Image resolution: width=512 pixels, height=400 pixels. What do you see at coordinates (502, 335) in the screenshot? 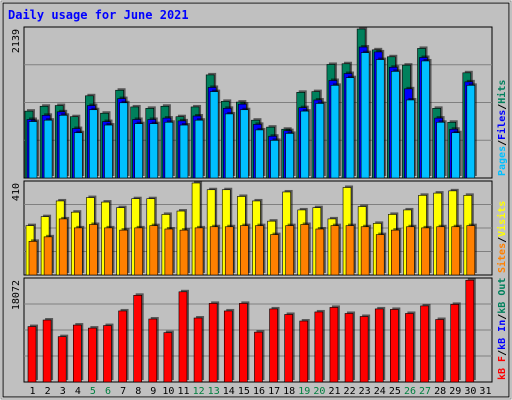
I see `legend-part: kB In` at bounding box center [502, 335].